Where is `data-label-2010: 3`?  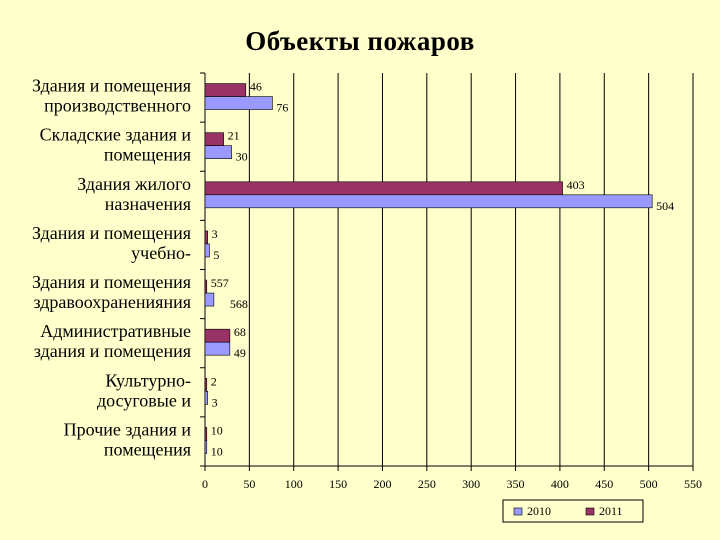
data-label-2010: 3 is located at coordinates (215, 402).